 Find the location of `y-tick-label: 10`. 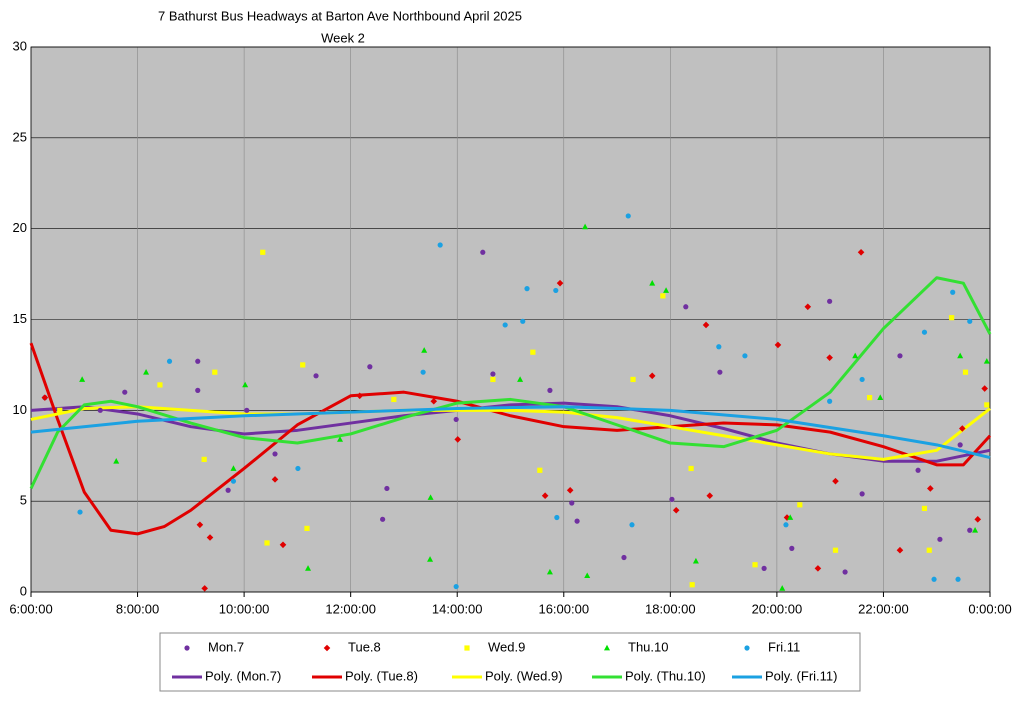

y-tick-label: 10 is located at coordinates (20, 409).